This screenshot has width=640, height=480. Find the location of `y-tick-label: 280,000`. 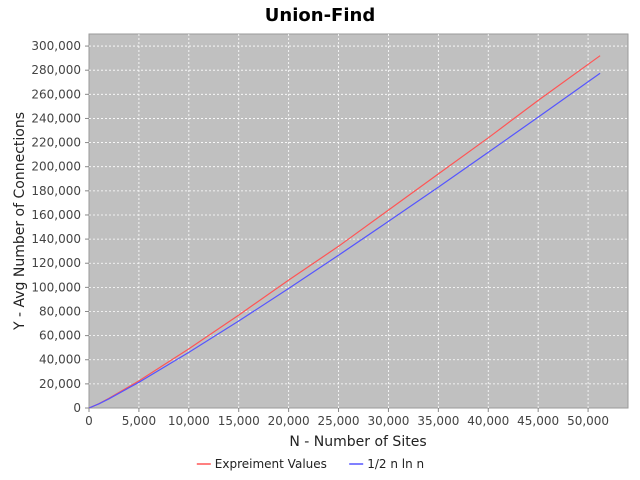

y-tick-label: 280,000 is located at coordinates (56, 70).